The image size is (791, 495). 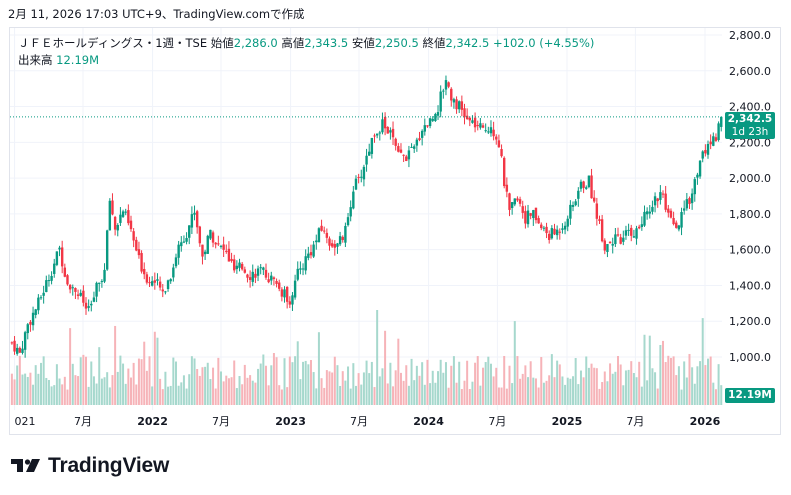 I want to click on tradingview-logo: TradingView, so click(x=89, y=466).